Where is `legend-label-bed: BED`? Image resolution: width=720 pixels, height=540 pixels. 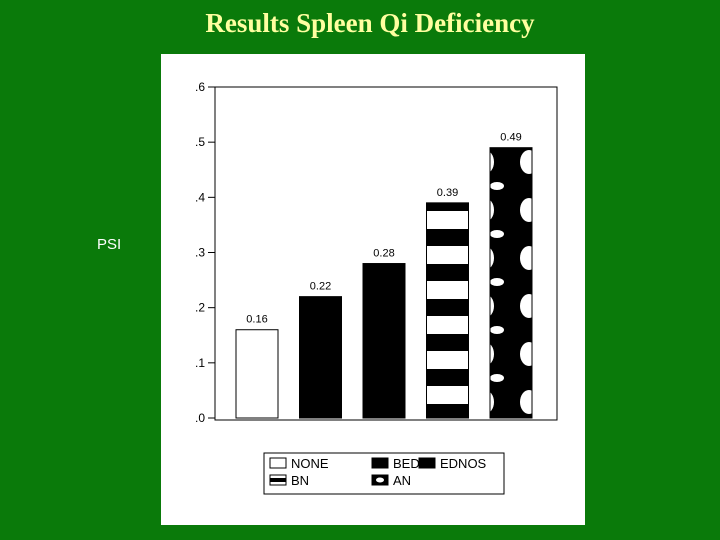
legend-label-bed: BED is located at coordinates (406, 463).